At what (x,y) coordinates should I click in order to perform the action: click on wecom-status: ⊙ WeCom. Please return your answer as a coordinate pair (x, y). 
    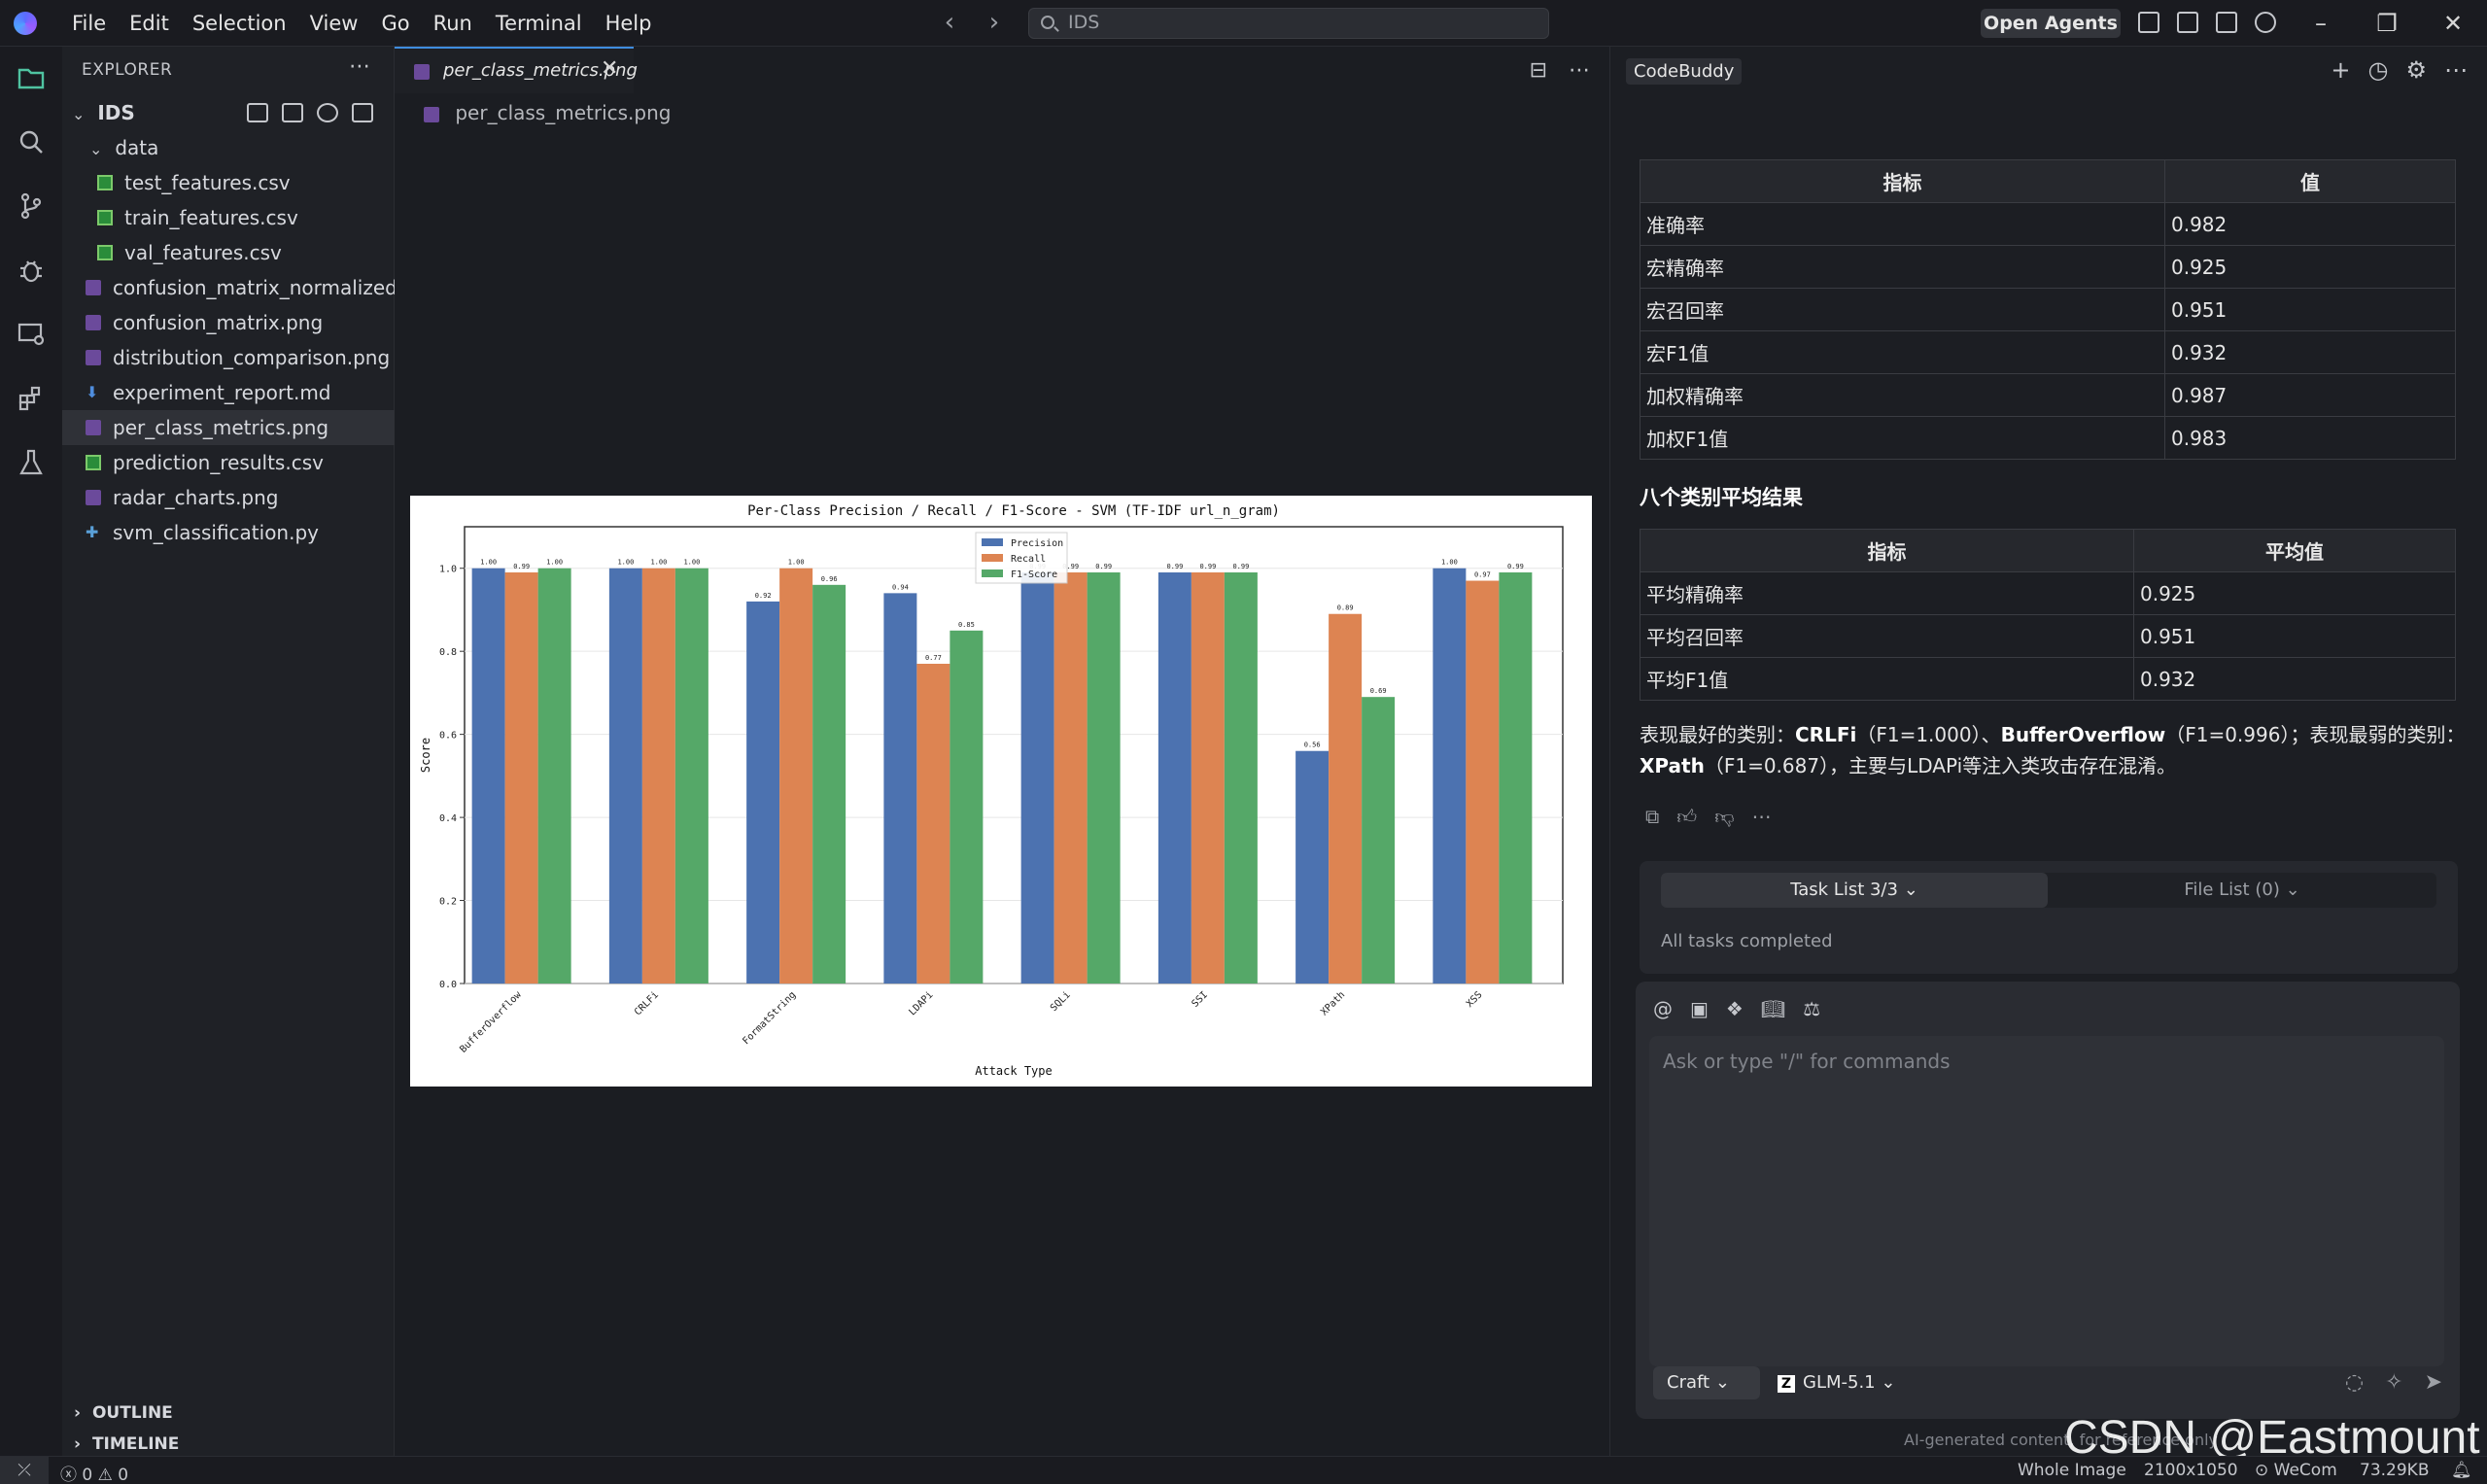
    Looking at the image, I should click on (2296, 1470).